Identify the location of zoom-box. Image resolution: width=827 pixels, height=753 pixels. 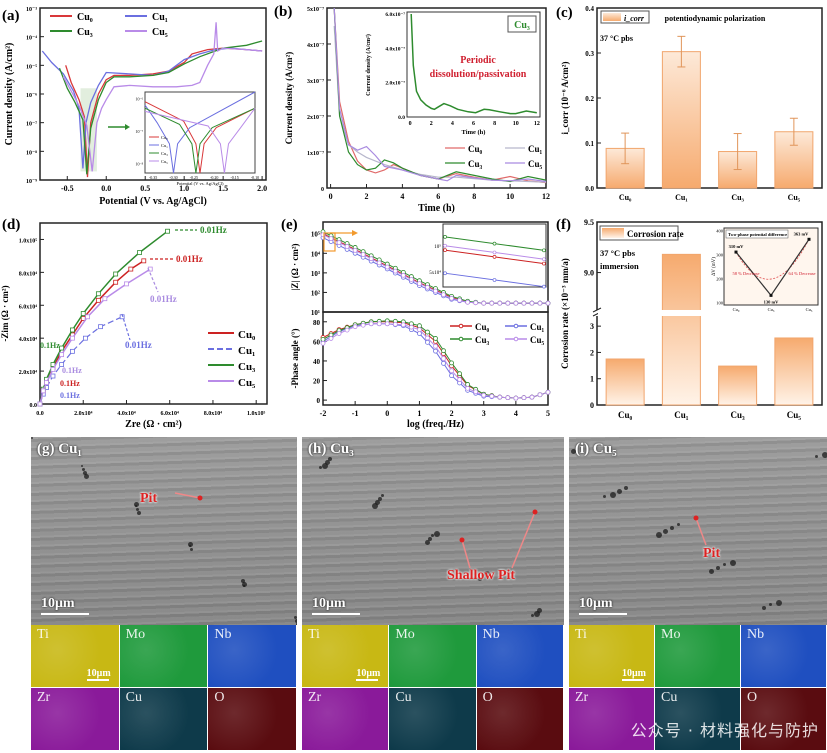
(329, 242).